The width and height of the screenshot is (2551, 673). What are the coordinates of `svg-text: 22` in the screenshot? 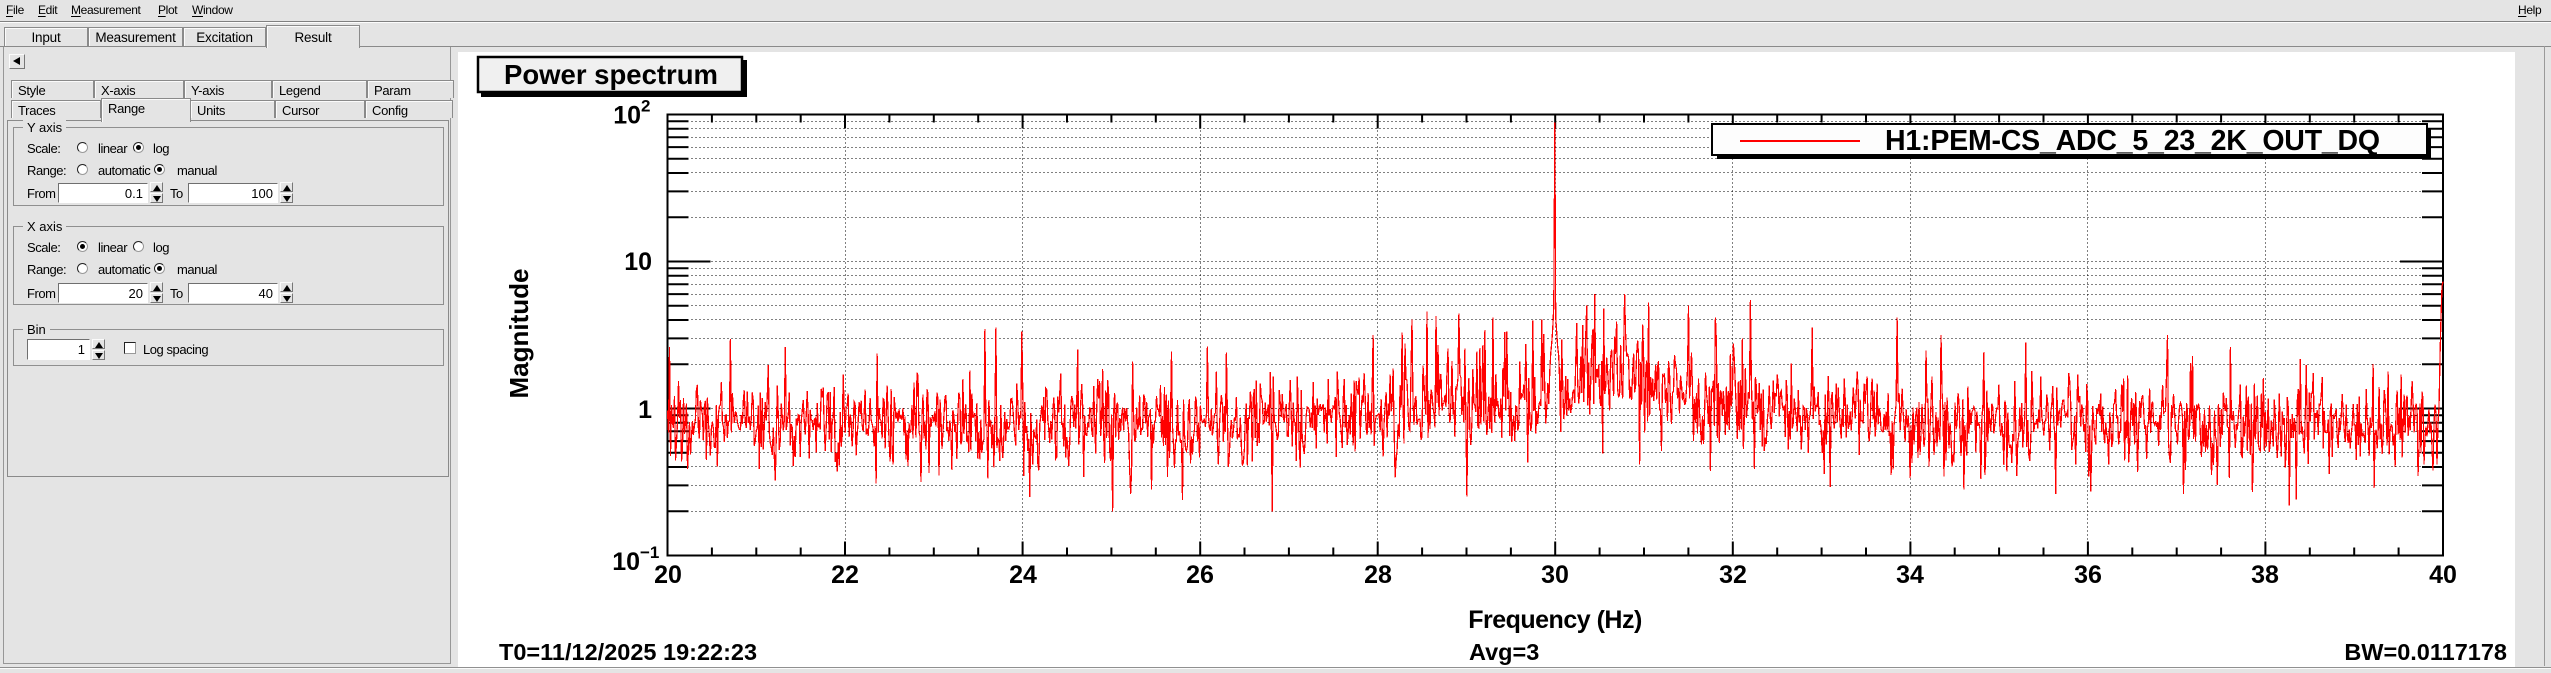 It's located at (845, 575).